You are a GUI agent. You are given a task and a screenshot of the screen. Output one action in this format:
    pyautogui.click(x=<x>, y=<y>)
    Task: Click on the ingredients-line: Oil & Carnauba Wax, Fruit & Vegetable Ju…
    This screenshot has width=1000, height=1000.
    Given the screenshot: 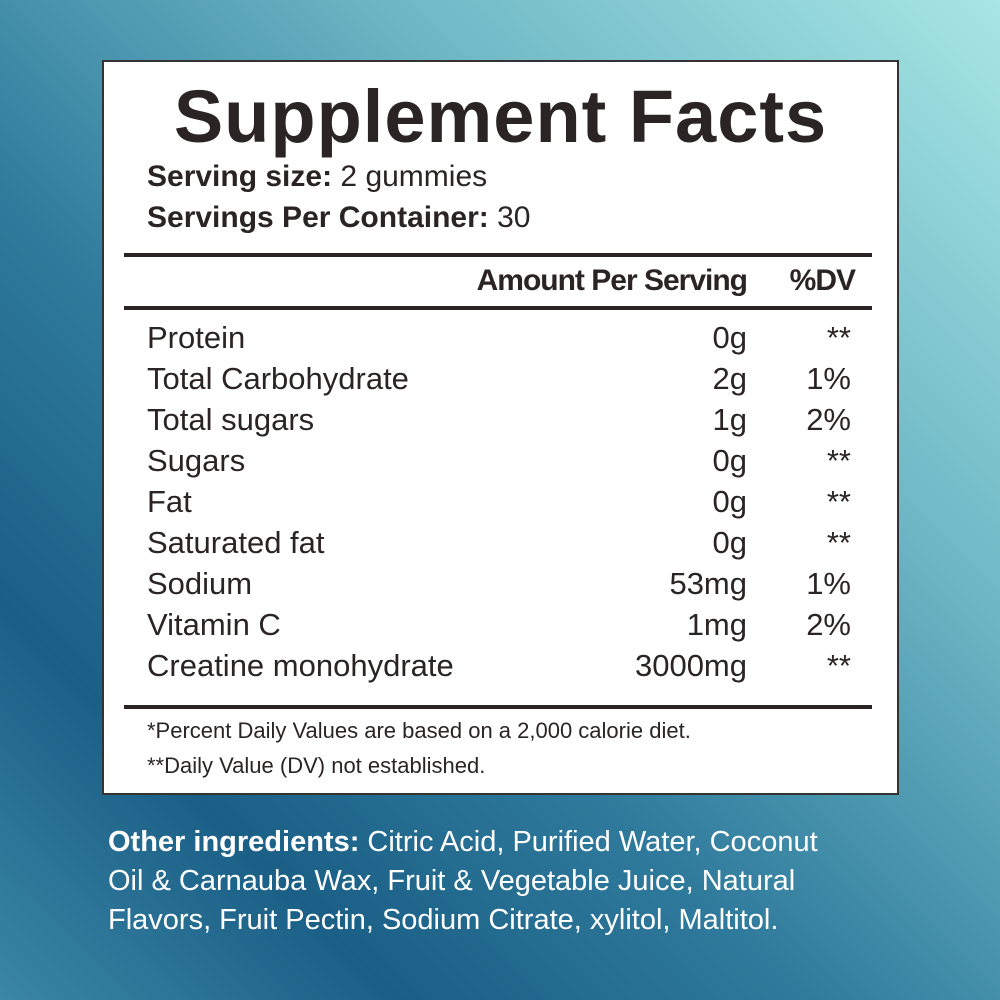 What is the action you would take?
    pyautogui.click(x=451, y=881)
    